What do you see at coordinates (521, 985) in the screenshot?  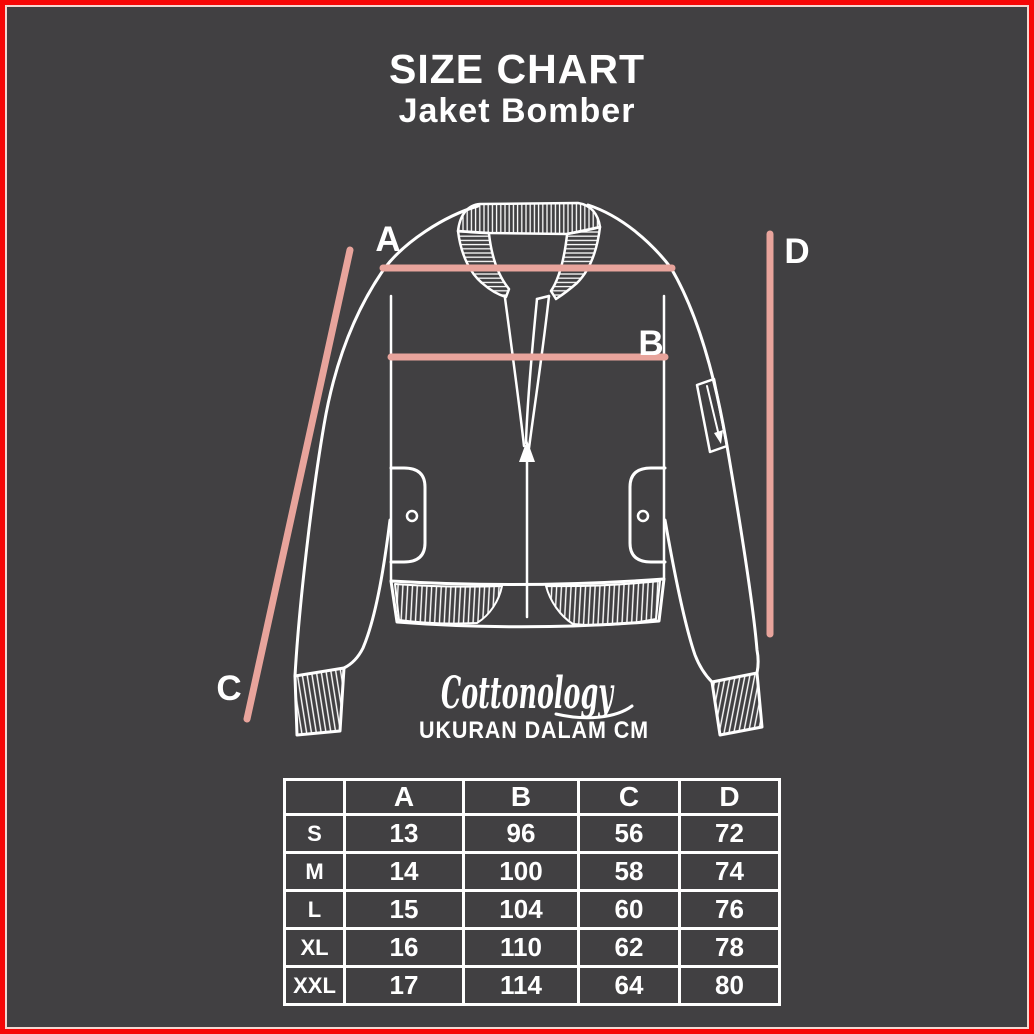 I see `size-value: 114` at bounding box center [521, 985].